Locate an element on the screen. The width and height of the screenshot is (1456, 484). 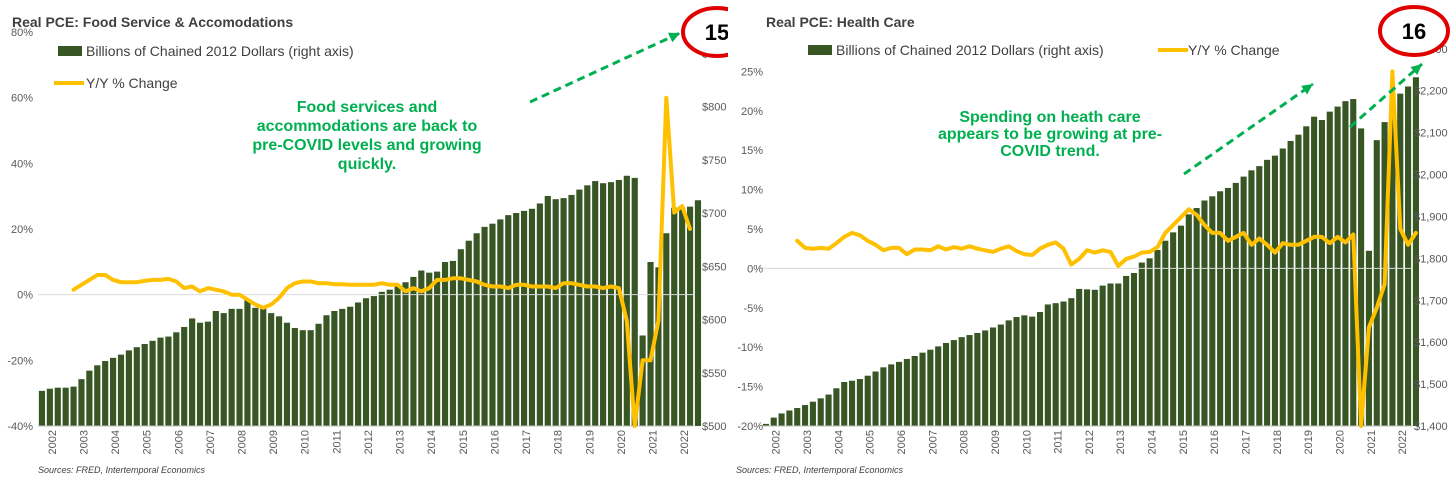
x-tick-label: 2014 is located at coordinates (1153, 442).